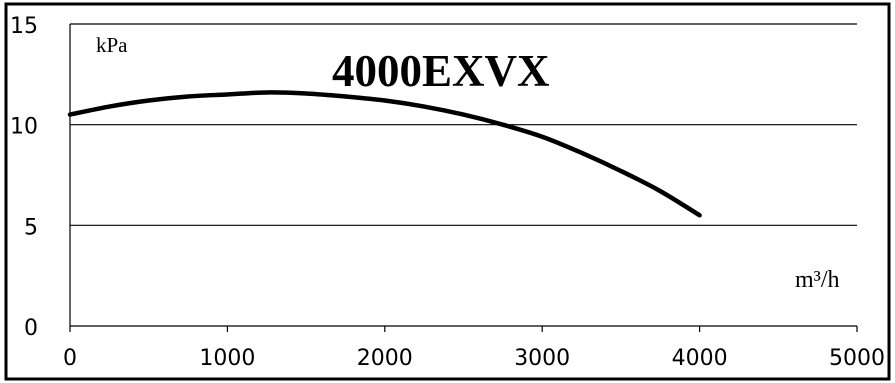 The image size is (895, 383). I want to click on x-axis-label: m³/h, so click(817, 280).